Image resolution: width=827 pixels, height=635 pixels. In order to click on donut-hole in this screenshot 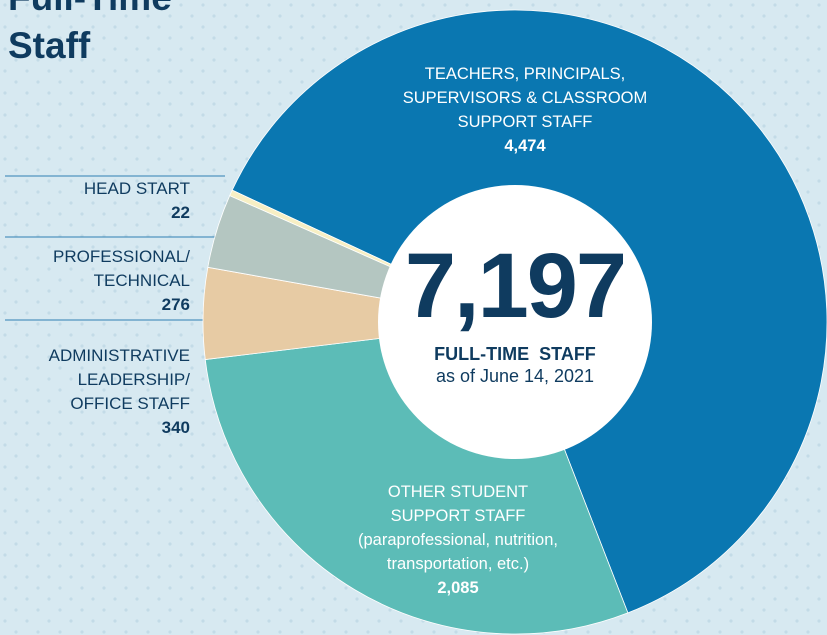, I will do `click(515, 322)`.